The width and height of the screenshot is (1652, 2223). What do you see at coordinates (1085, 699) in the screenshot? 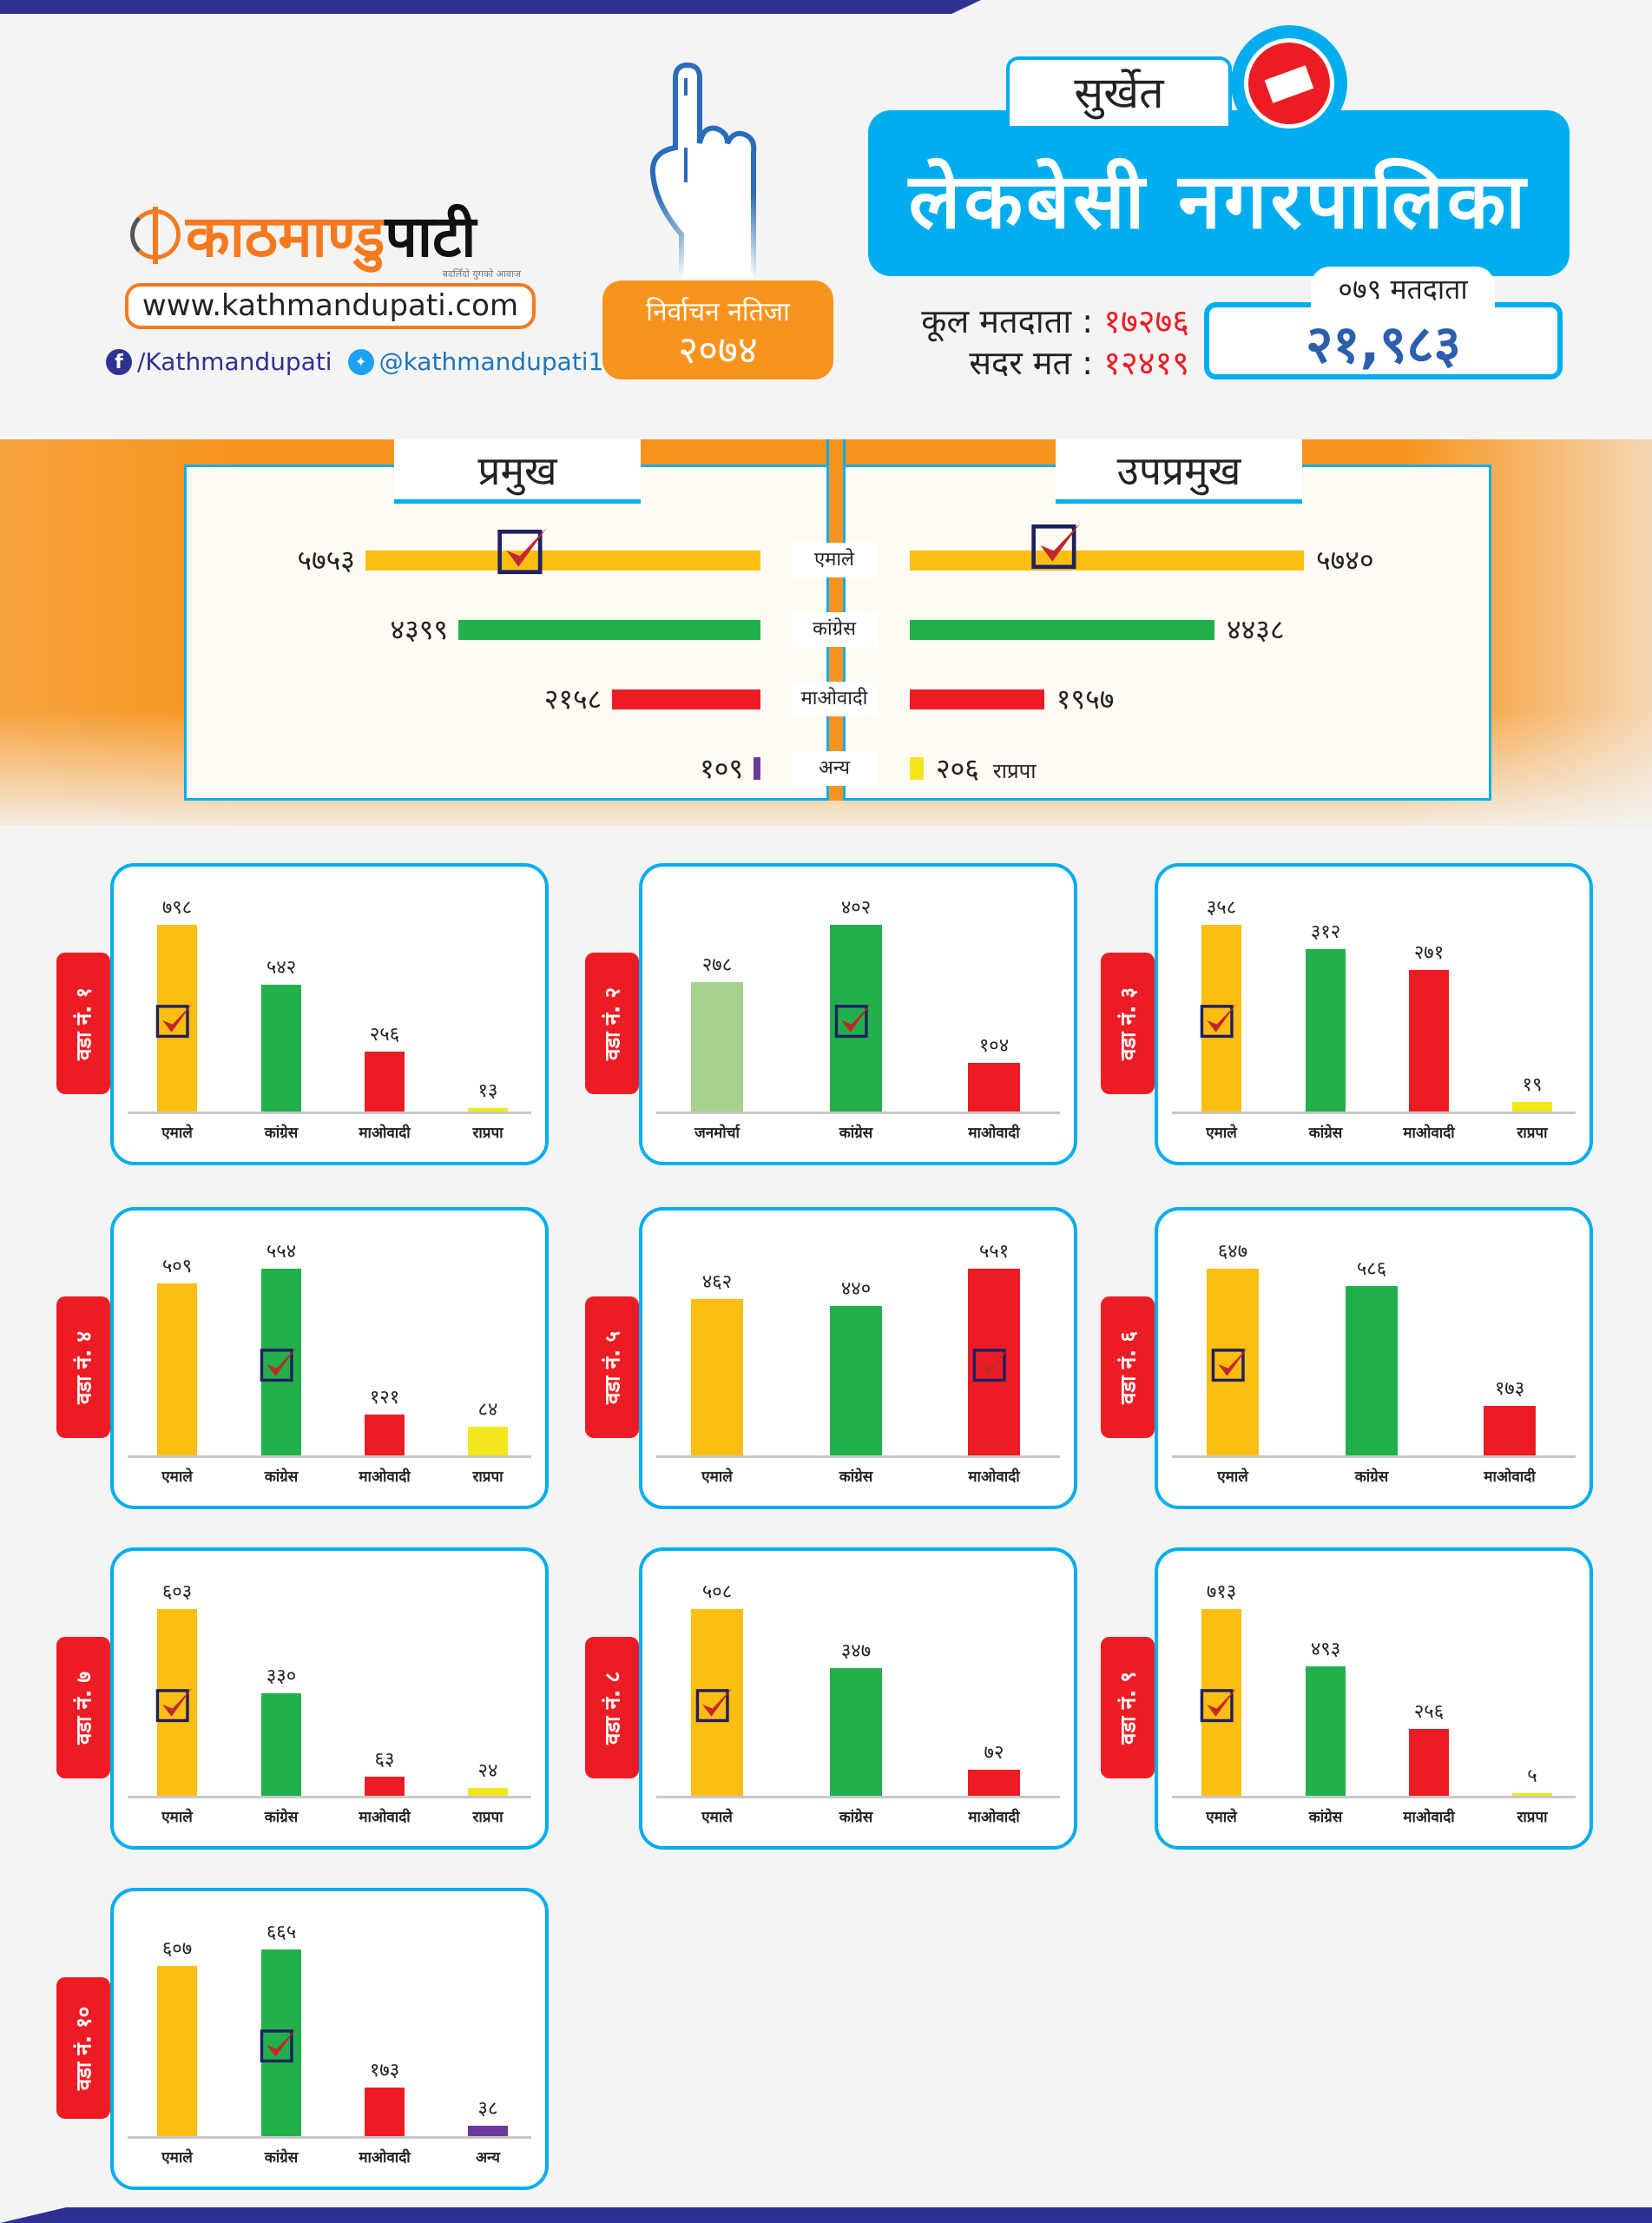
I see `deputy-value: १९५७` at bounding box center [1085, 699].